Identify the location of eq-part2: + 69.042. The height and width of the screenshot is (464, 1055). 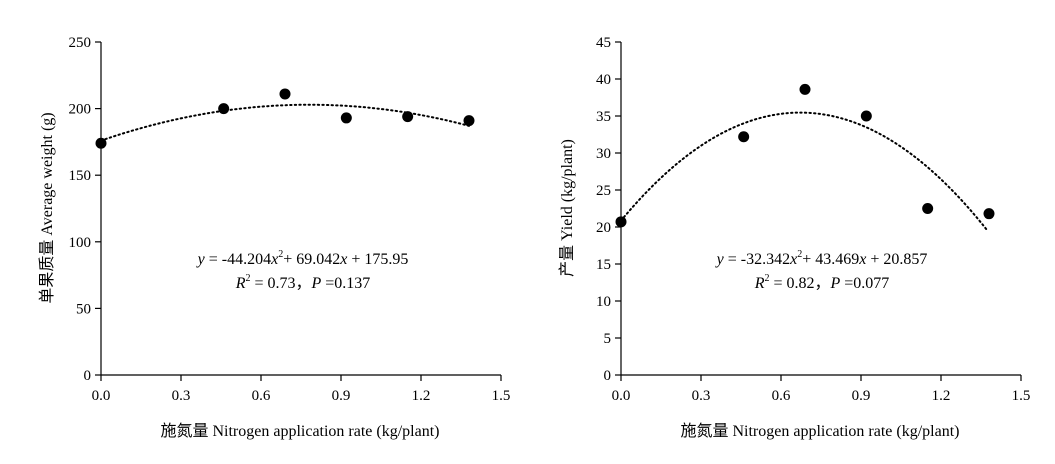
(311, 259).